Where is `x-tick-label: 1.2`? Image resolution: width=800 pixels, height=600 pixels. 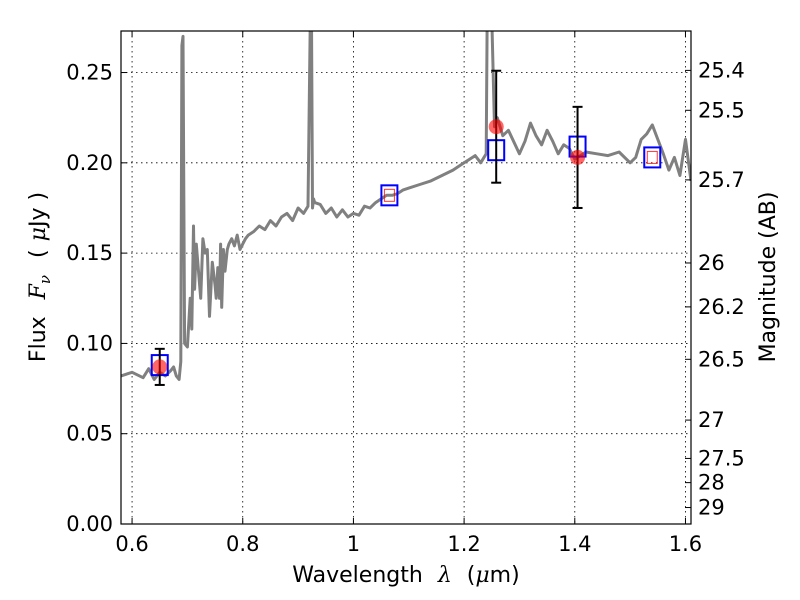 x-tick-label: 1.2 is located at coordinates (463, 544).